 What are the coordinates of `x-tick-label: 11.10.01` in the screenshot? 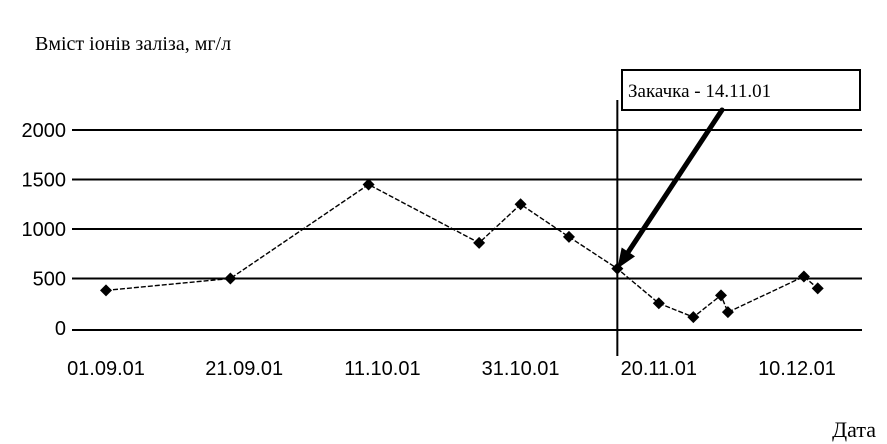 It's located at (382, 369).